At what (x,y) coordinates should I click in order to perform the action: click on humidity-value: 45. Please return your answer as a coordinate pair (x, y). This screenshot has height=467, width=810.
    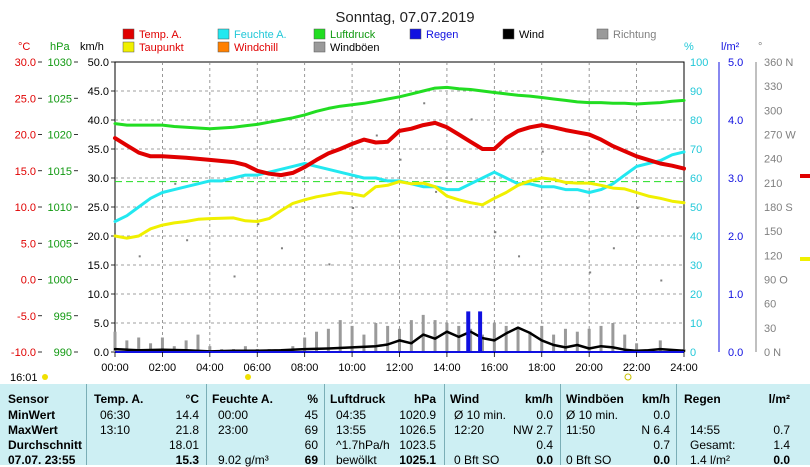
    Looking at the image, I should click on (311, 415).